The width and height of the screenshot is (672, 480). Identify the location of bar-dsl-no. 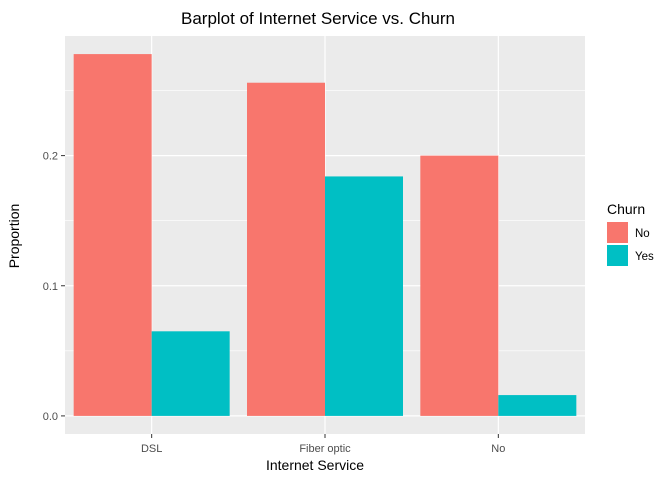
(113, 235).